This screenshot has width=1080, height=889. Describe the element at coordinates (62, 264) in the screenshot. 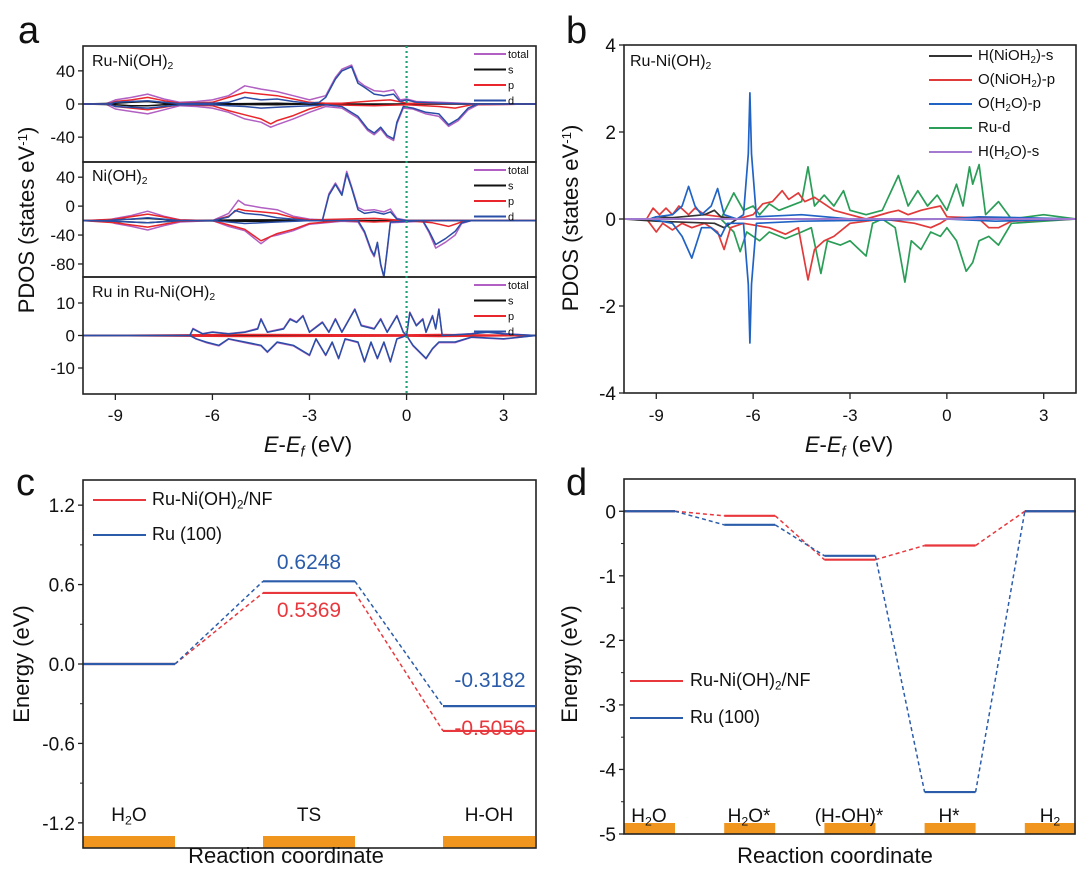

I see `y-tick-label: -80` at that location.